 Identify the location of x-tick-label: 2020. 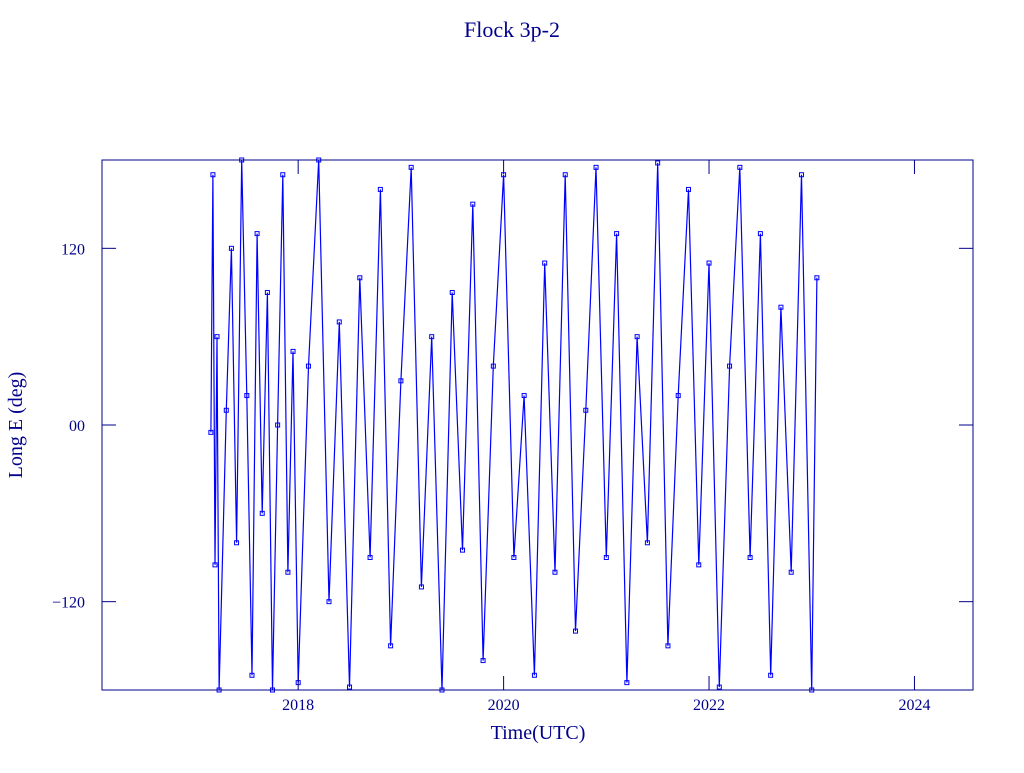
(504, 705).